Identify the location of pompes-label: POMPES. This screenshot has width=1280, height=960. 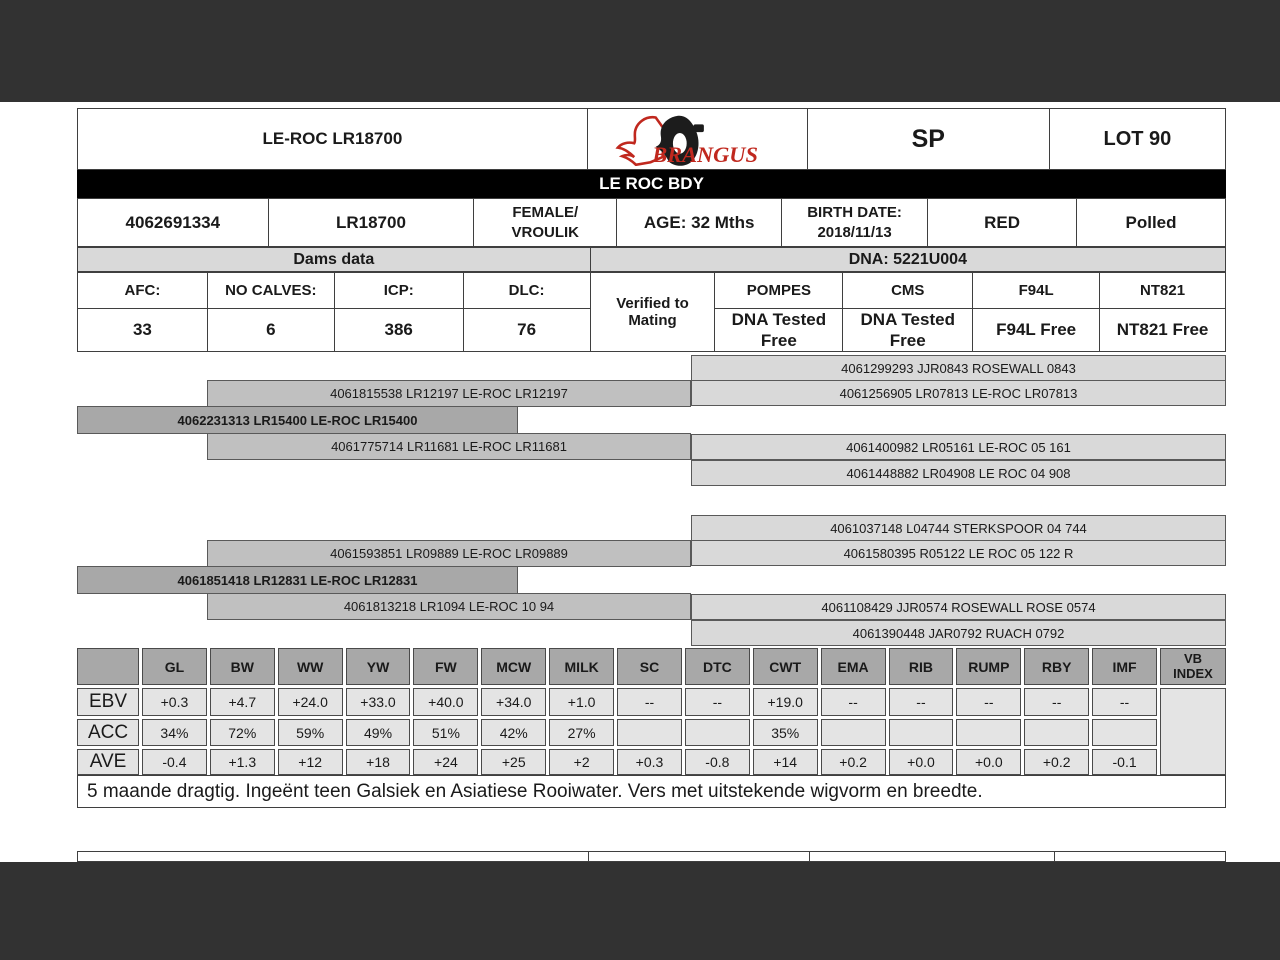
(779, 290).